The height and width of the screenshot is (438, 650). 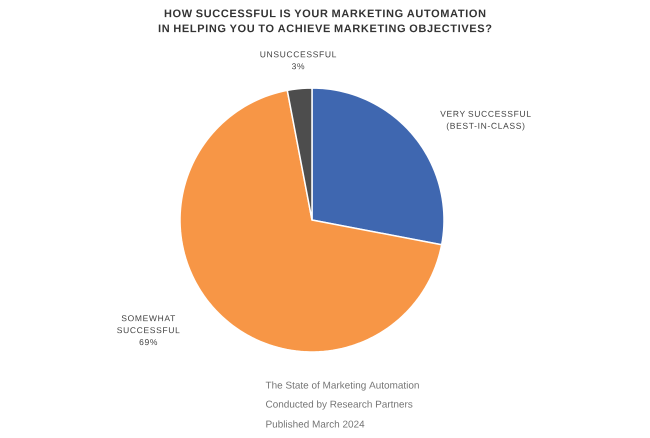 I want to click on slice-label: VERY SUCCESSFUL (BEST-IN-CLASS), so click(x=485, y=120).